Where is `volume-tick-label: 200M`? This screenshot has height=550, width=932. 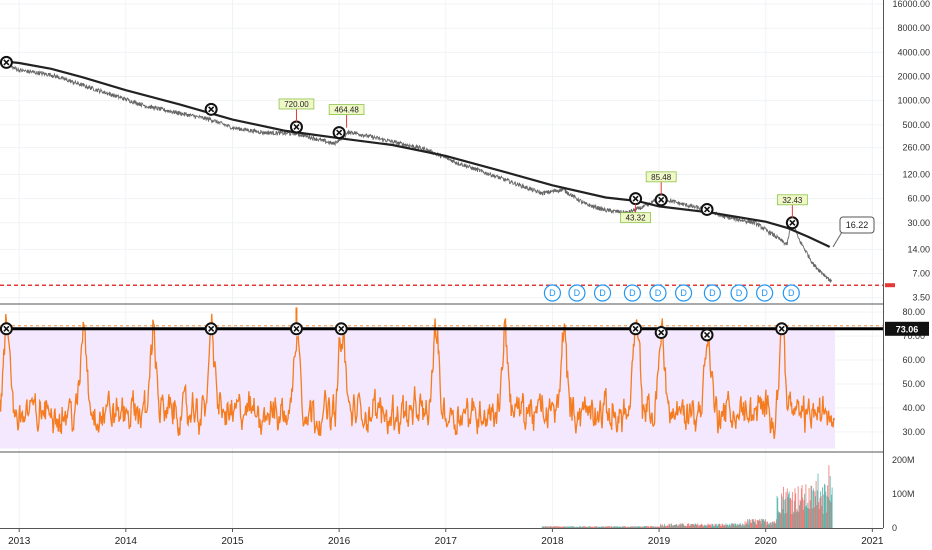 volume-tick-label: 200M is located at coordinates (903, 460).